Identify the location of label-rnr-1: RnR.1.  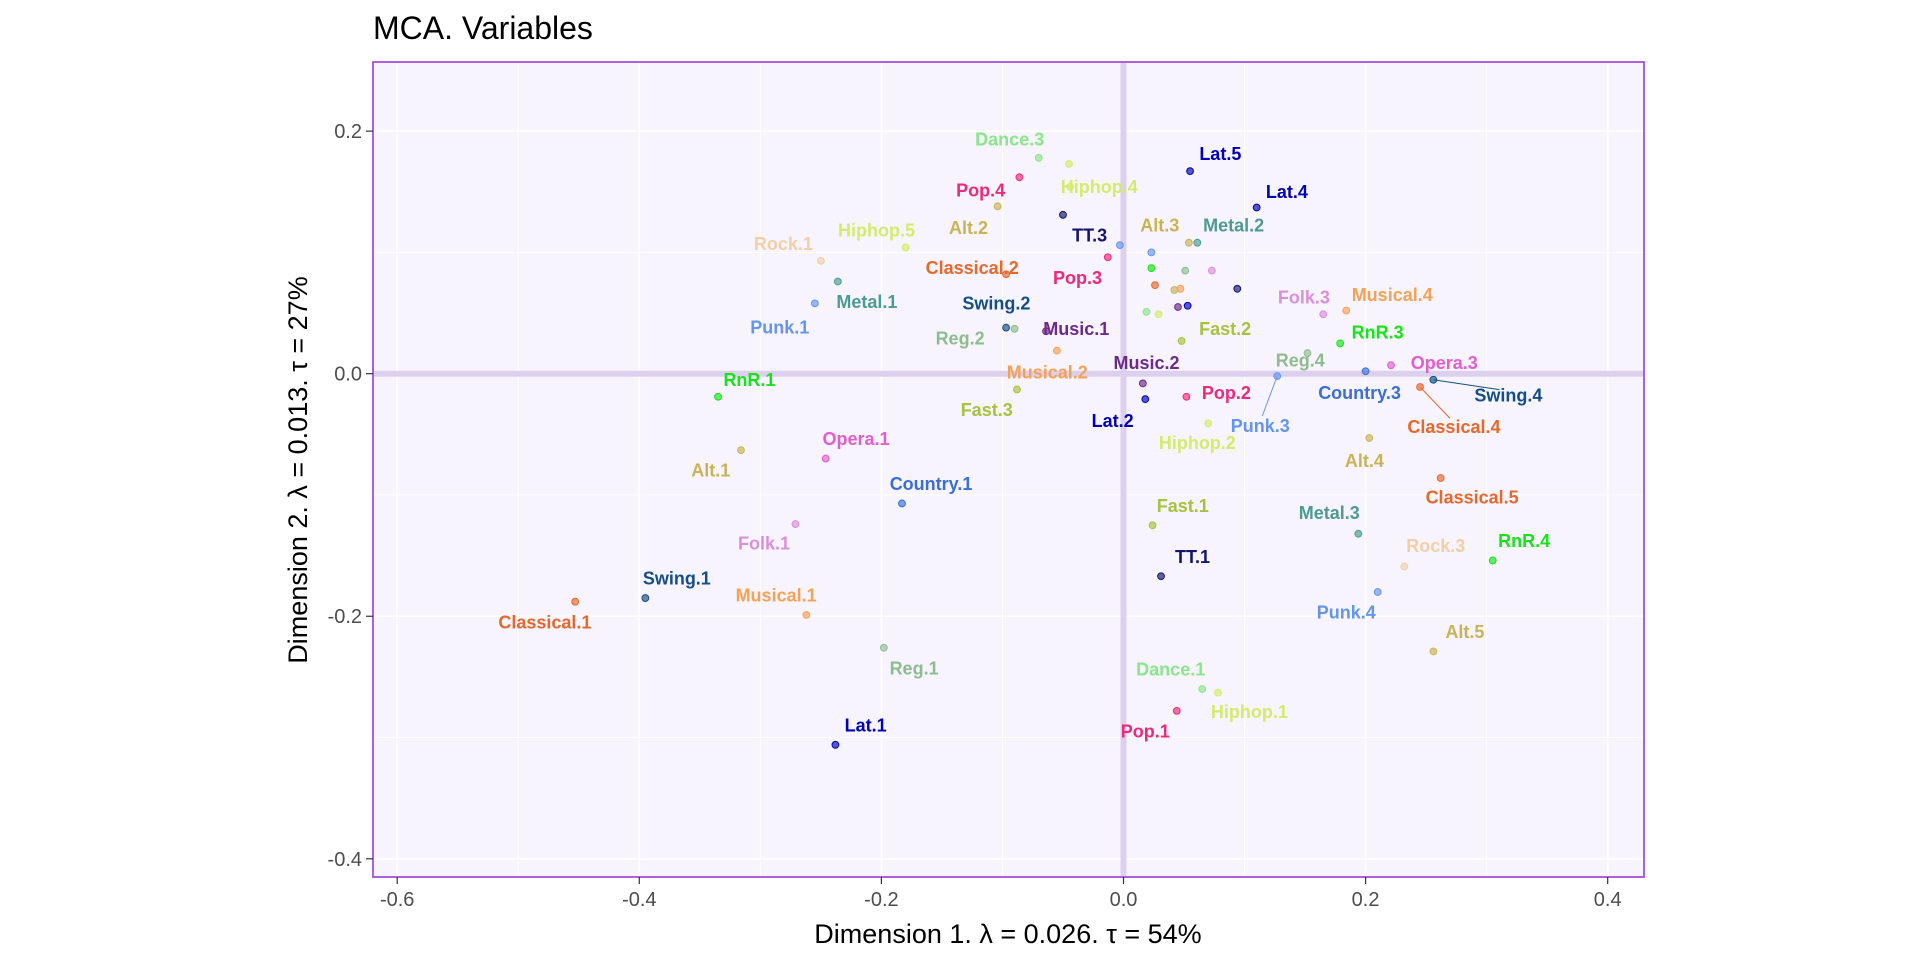
(749, 380).